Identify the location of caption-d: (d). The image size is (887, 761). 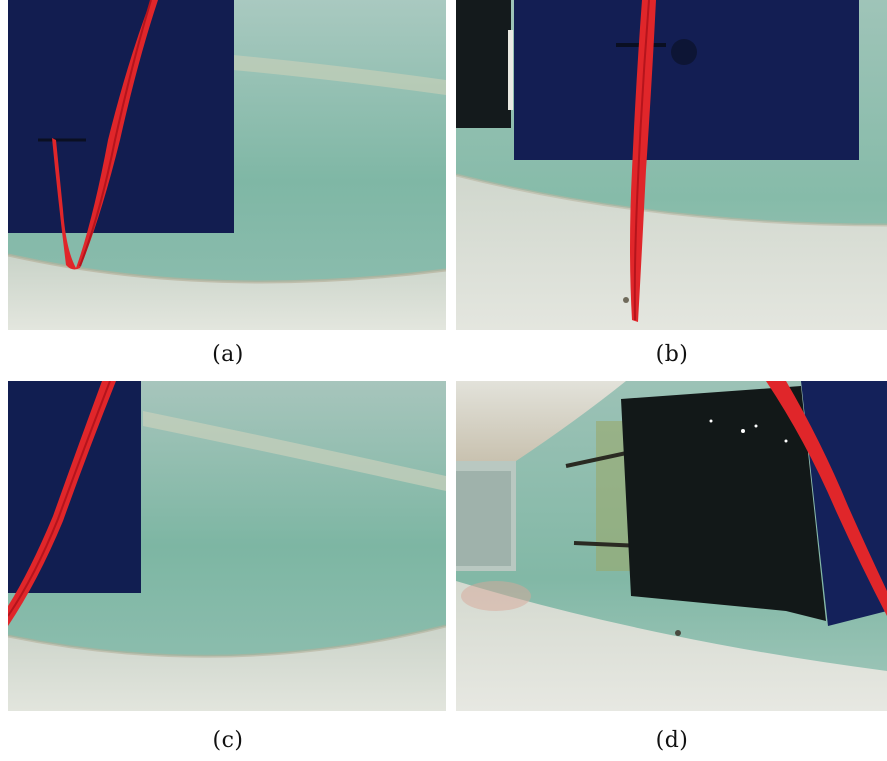
(672, 740).